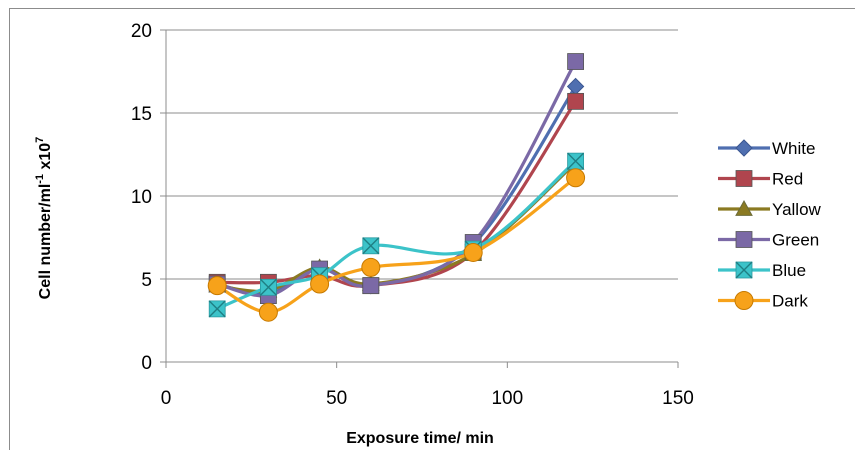 The image size is (856, 450). I want to click on y-axis-title: Cell number/ml-1 x107, so click(44, 218).